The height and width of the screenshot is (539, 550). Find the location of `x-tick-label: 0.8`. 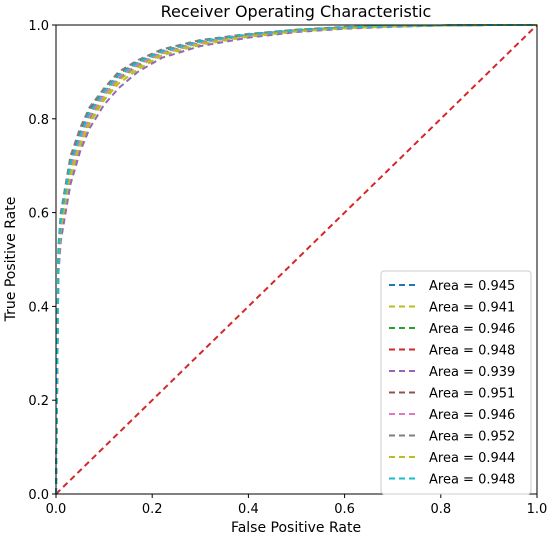

x-tick-label: 0.8 is located at coordinates (440, 509).